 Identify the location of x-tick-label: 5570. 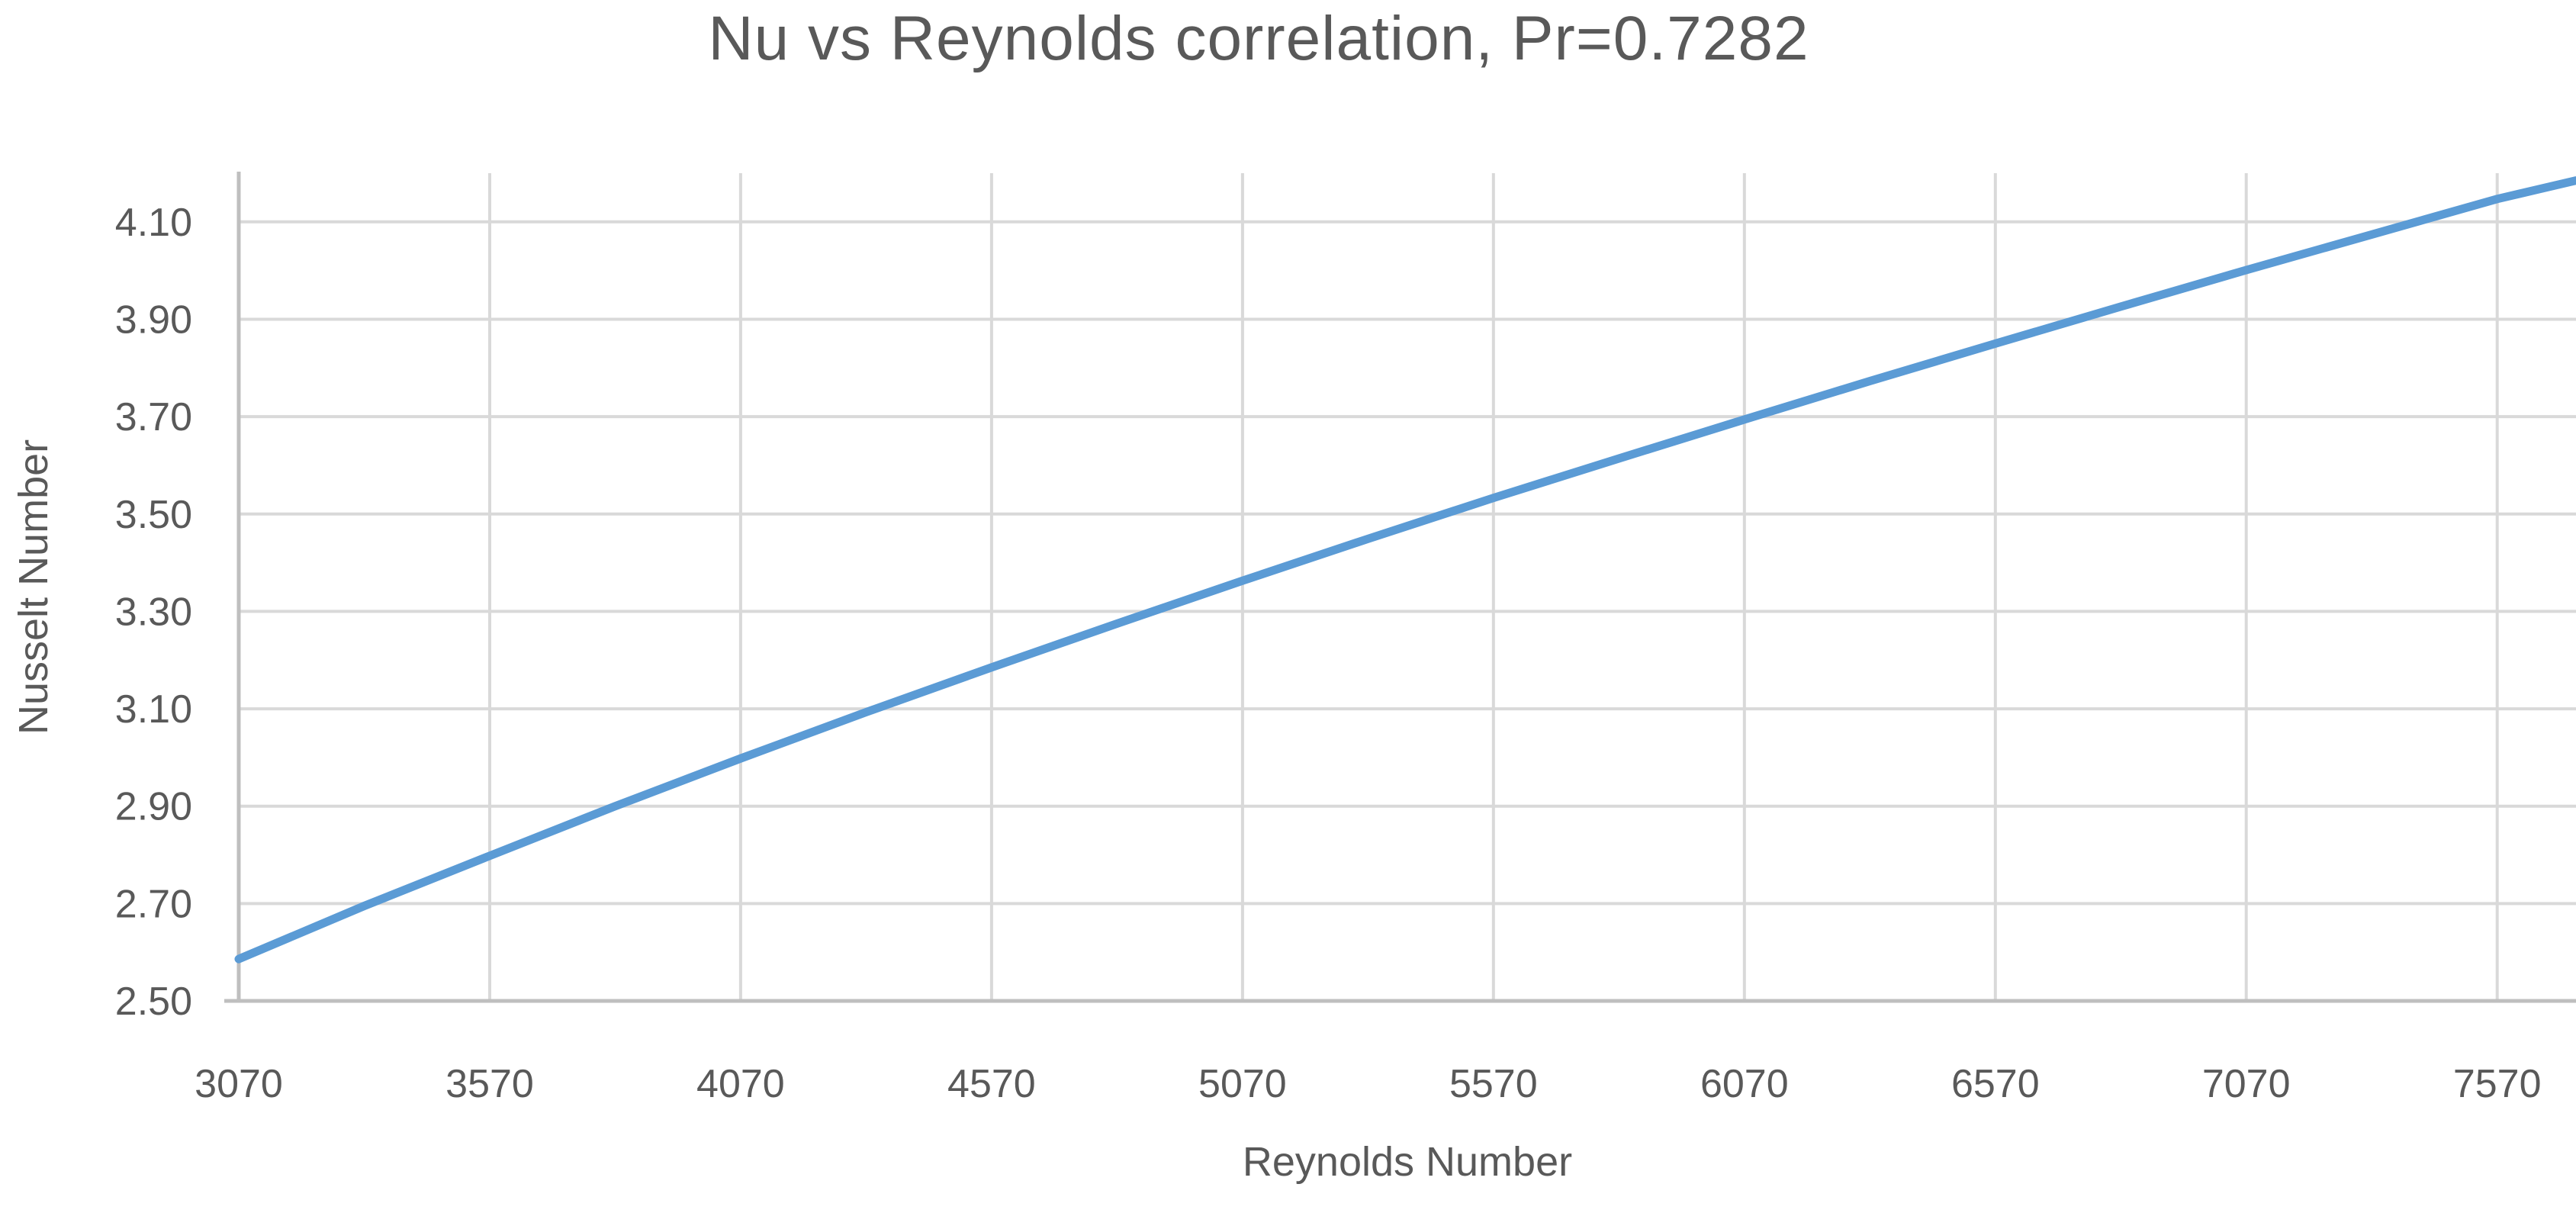
(1494, 1084).